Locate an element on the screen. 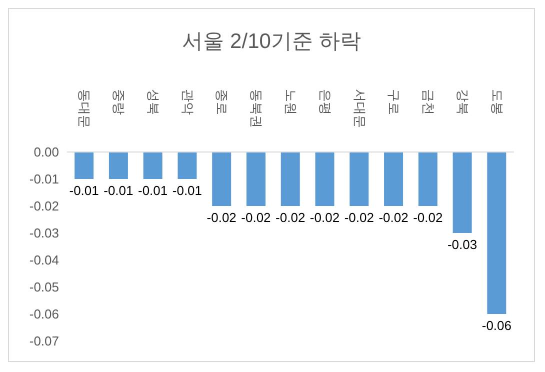  x-tick-label: 중랑 is located at coordinates (119, 102).